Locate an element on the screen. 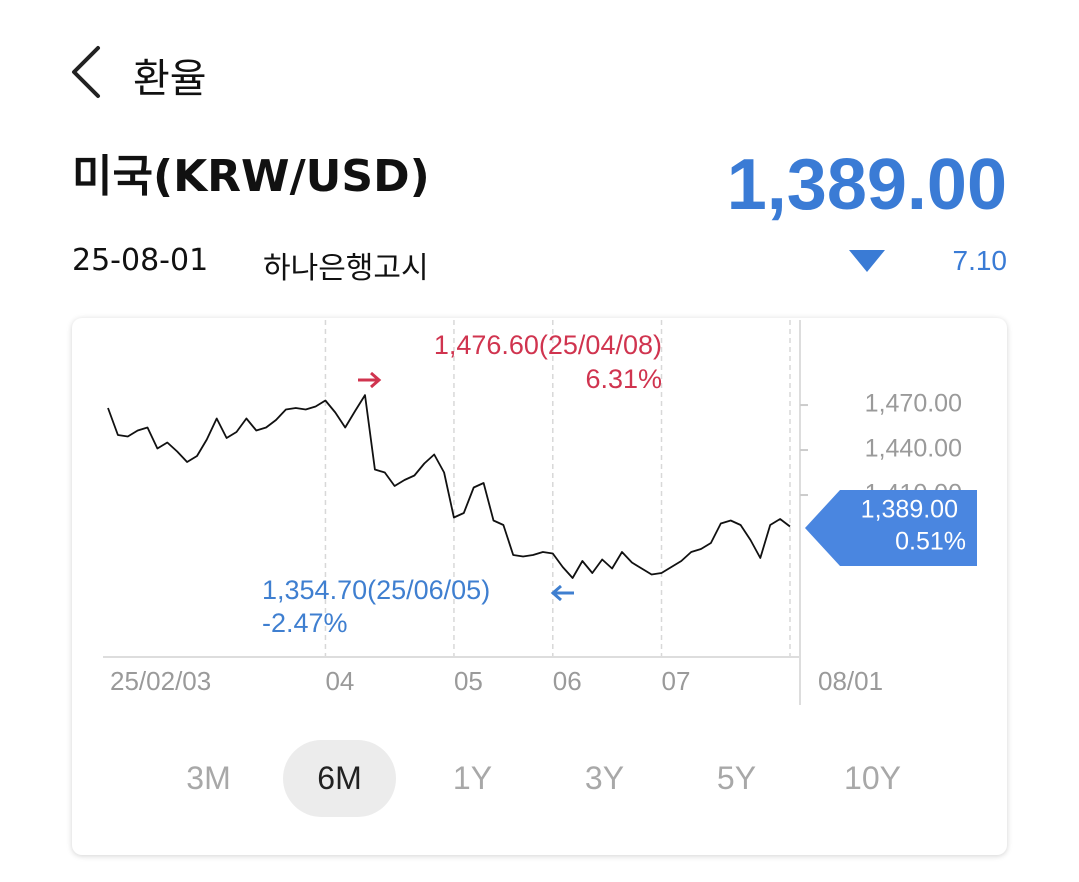 The image size is (1079, 882). x-tick-label: 08/01 is located at coordinates (850, 681).